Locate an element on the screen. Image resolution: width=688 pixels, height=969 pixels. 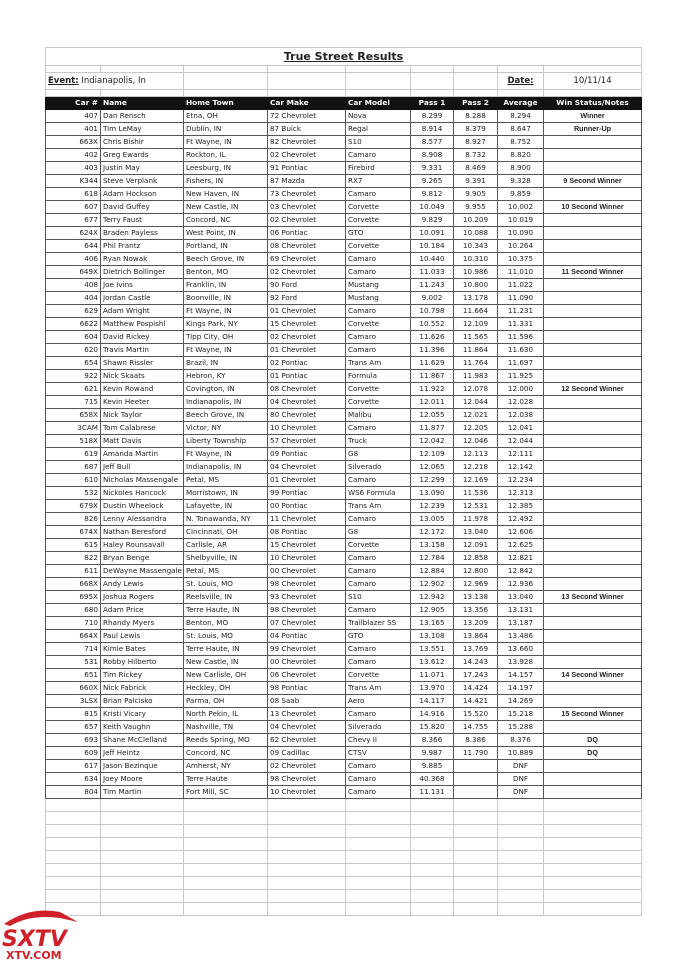
cell-car-number: 714 is located at coordinates (73, 649).